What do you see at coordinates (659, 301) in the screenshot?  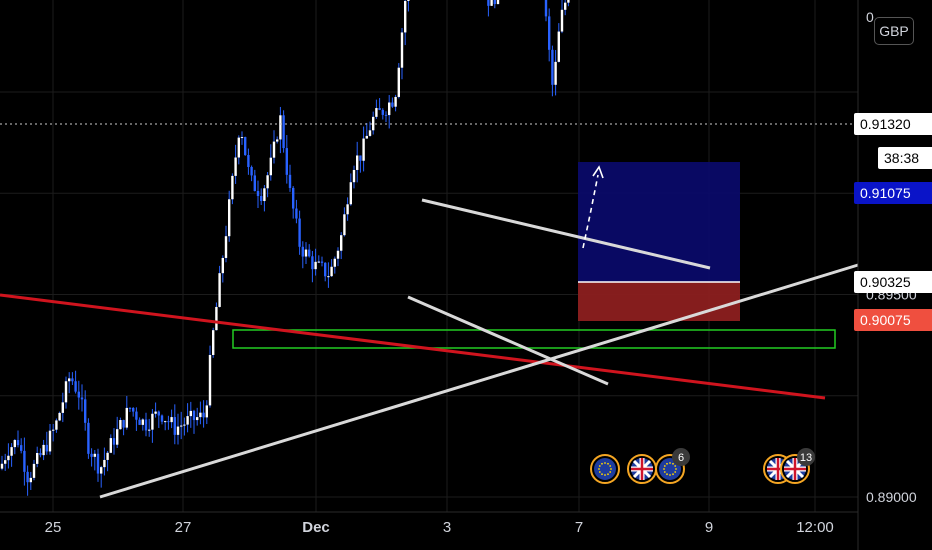 I see `stop-zone` at bounding box center [659, 301].